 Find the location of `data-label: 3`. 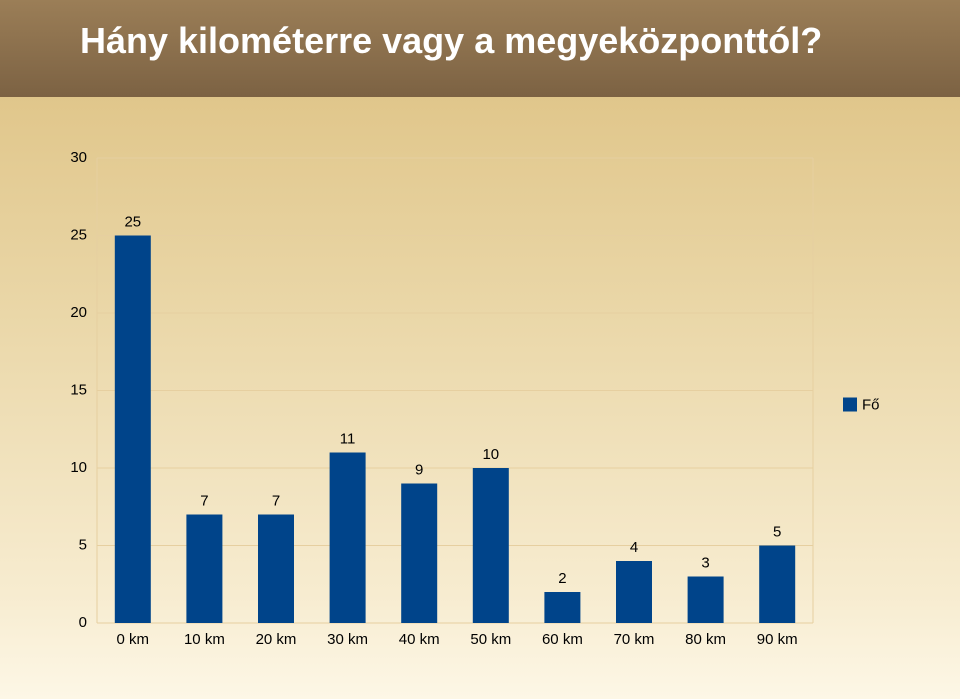

data-label: 3 is located at coordinates (705, 562).